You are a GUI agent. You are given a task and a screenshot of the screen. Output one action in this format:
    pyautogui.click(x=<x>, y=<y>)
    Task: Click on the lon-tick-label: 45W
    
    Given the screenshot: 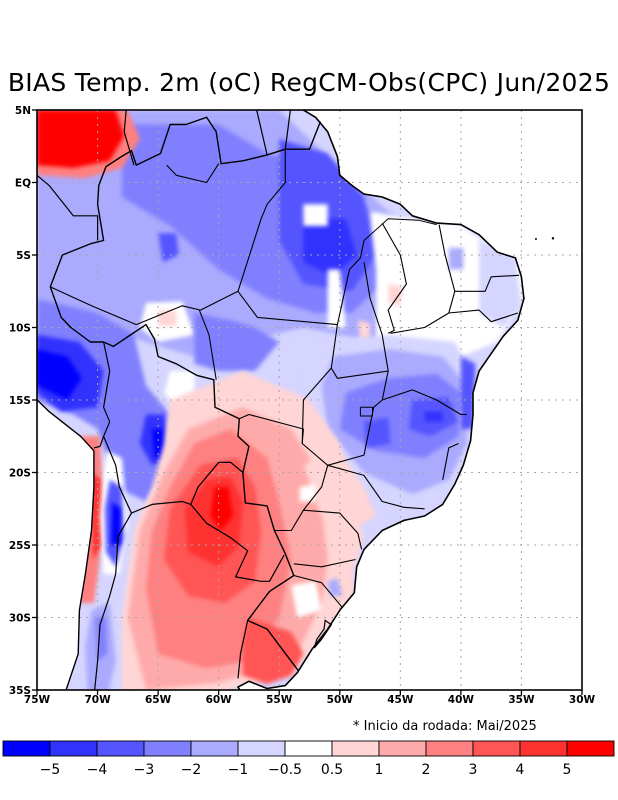 What is the action you would take?
    pyautogui.click(x=400, y=700)
    